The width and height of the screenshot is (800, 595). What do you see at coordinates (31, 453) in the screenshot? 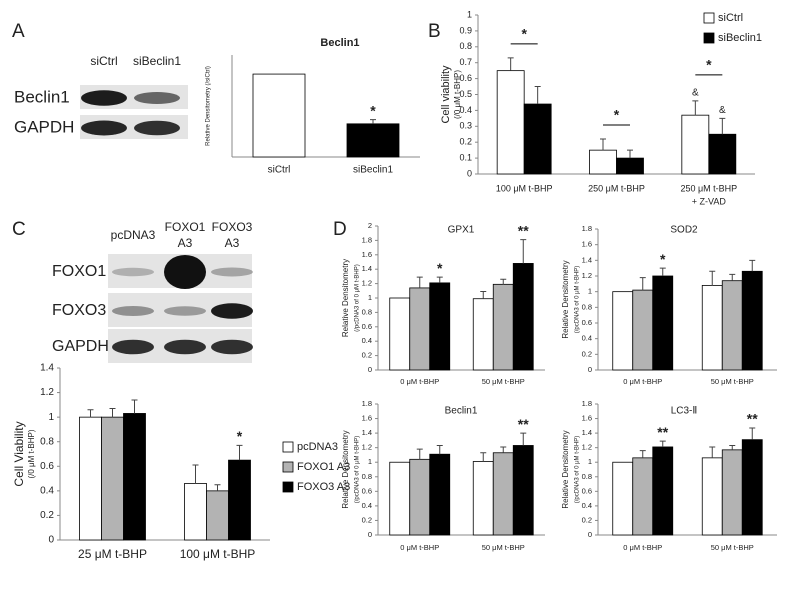
I see `y-axis-label: (/0 μM t-BHP)` at bounding box center [31, 453].